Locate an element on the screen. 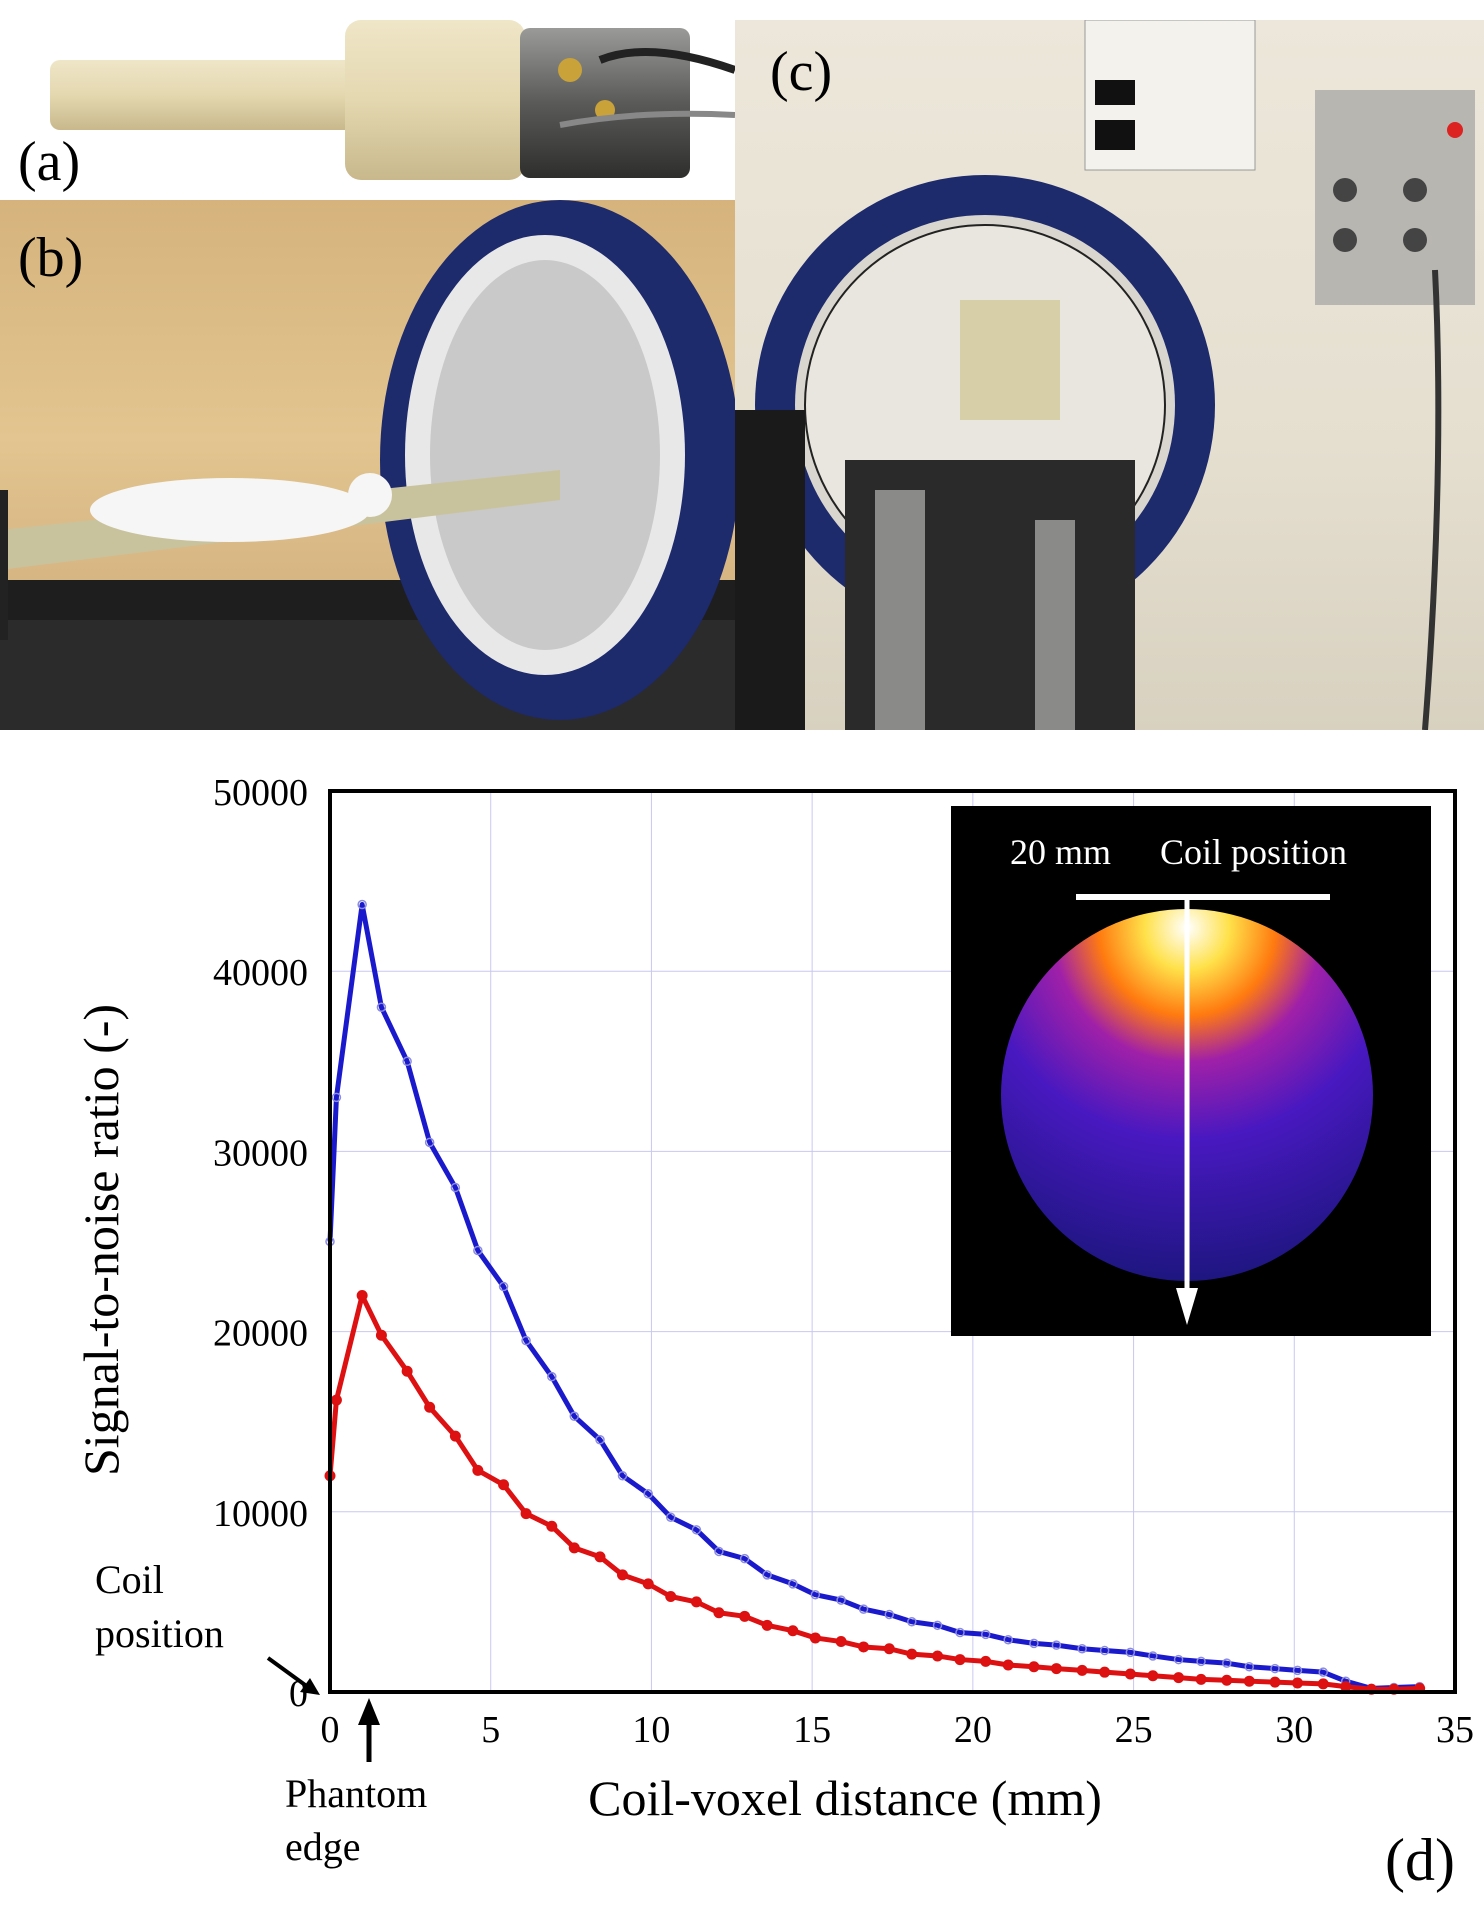 Image resolution: width=1484 pixels, height=1905 pixels. x-tick-label: 5 is located at coordinates (490, 1730).